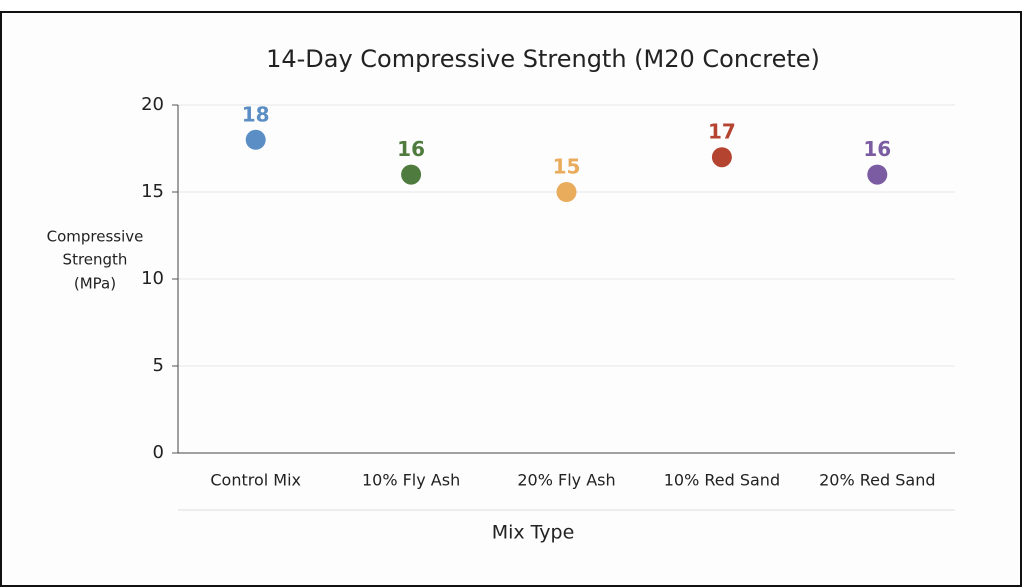  I want to click on y-tick-label: 10, so click(152, 278).